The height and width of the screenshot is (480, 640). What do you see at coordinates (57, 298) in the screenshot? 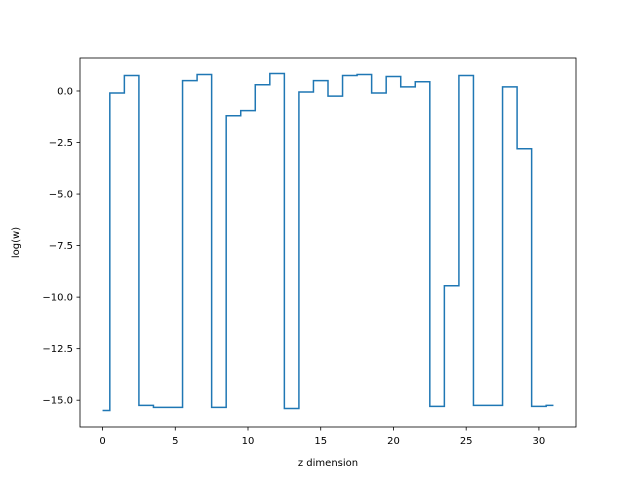
I see `y-tick-label: −10.0` at bounding box center [57, 298].